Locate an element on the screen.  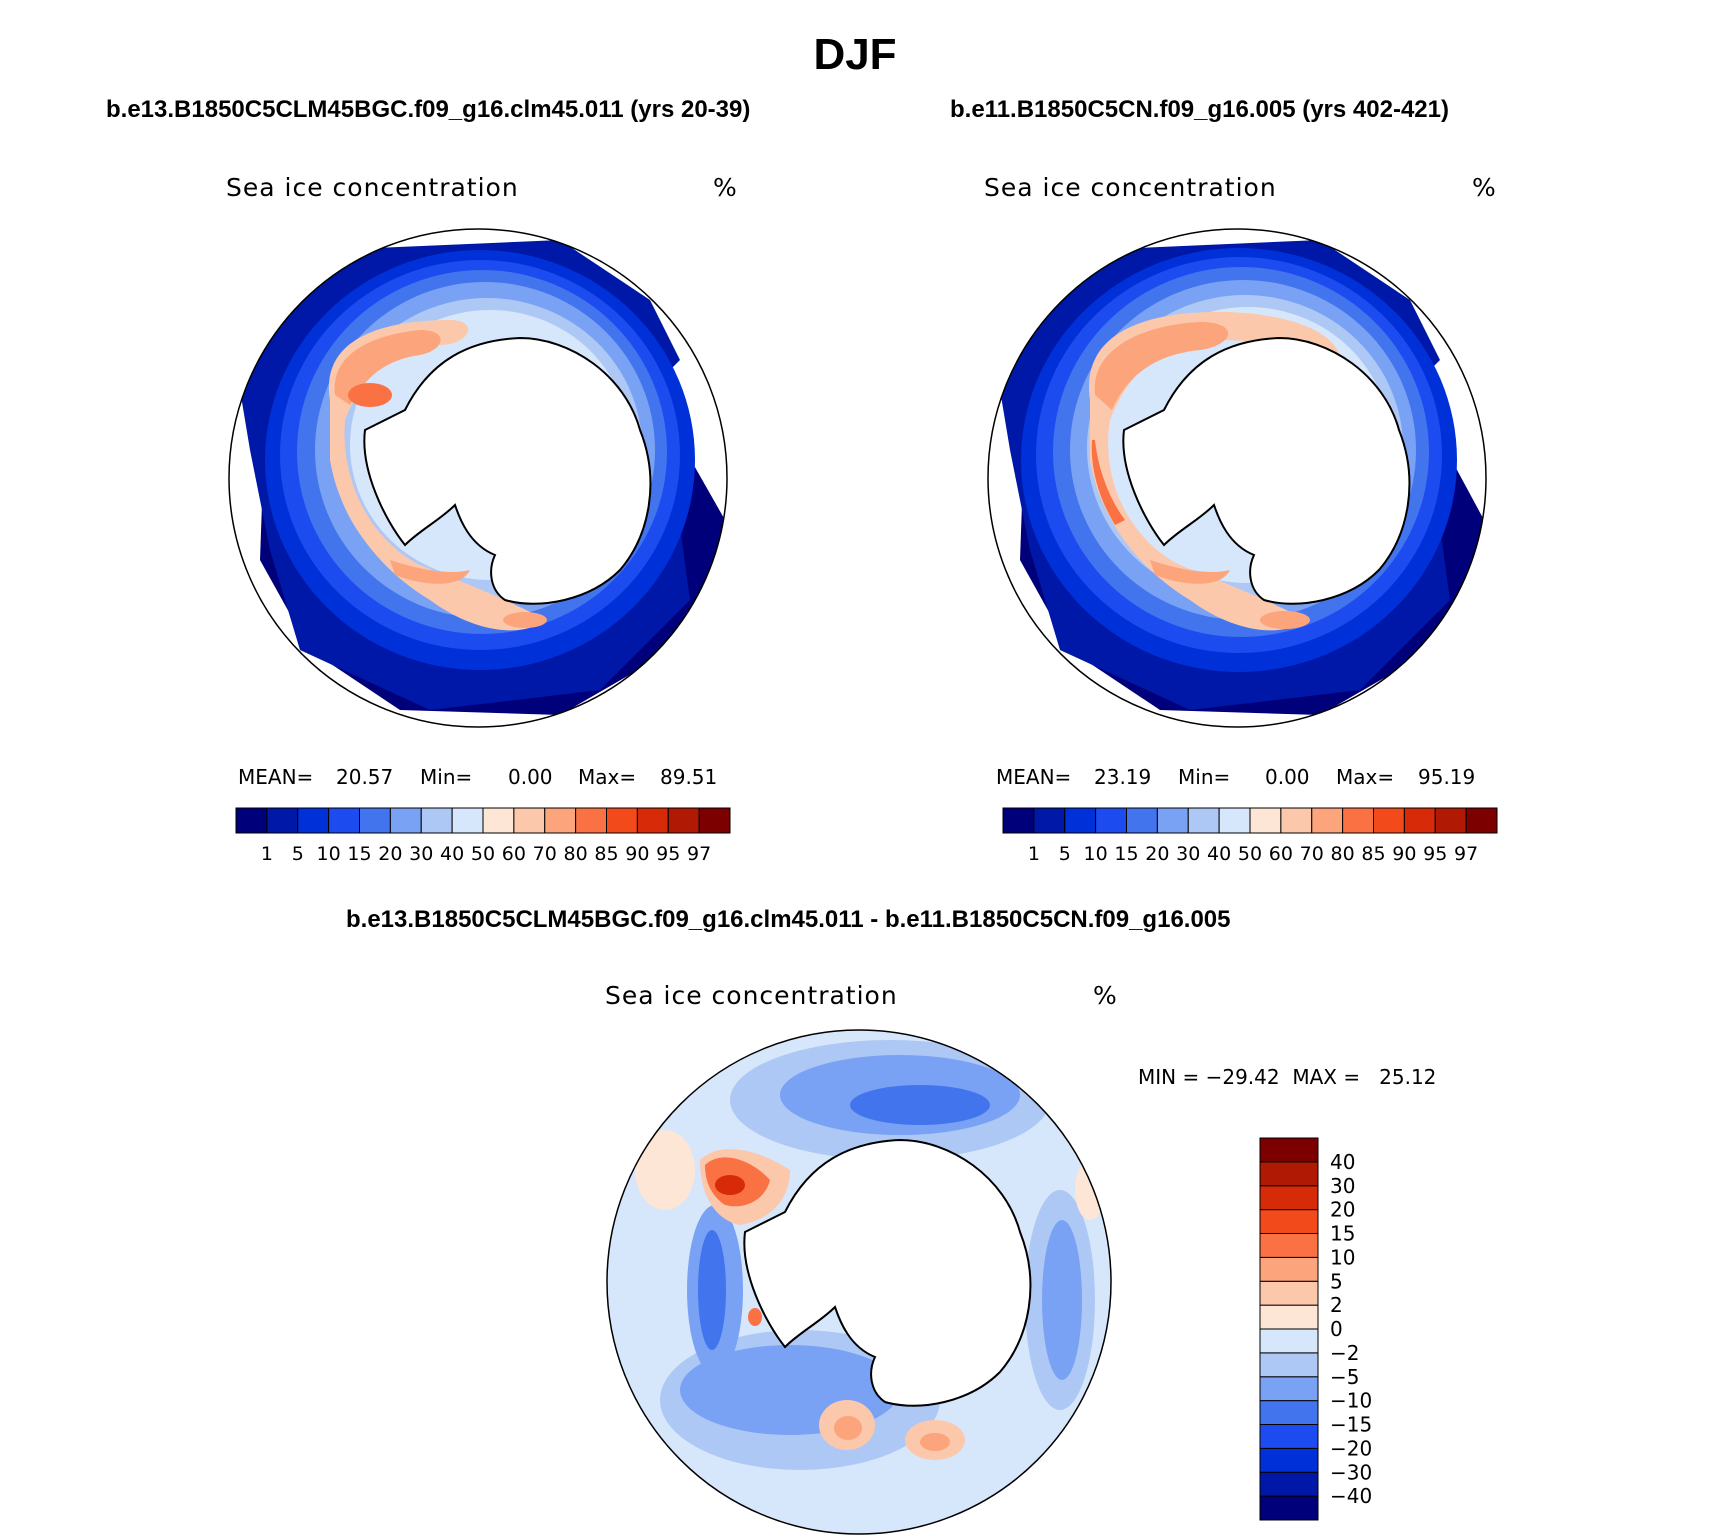
diff-colorbar-label: −15 is located at coordinates (1351, 1425).